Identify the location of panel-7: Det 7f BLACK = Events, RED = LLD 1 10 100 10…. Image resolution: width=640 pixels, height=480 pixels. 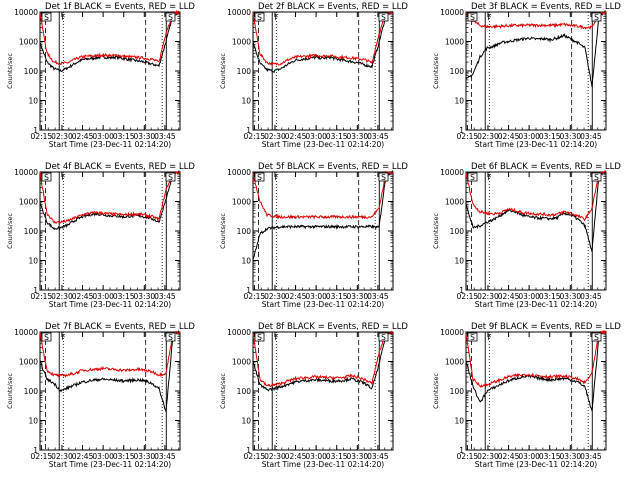
(100, 395).